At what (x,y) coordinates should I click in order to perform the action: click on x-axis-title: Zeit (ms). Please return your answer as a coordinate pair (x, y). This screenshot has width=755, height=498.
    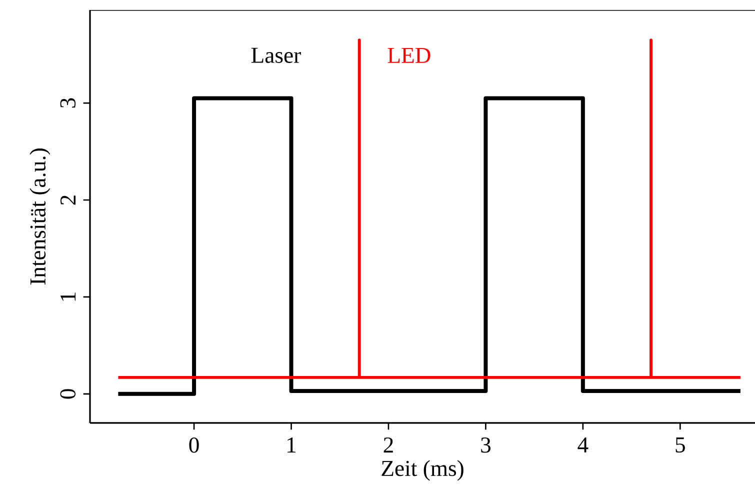
    Looking at the image, I should click on (423, 470).